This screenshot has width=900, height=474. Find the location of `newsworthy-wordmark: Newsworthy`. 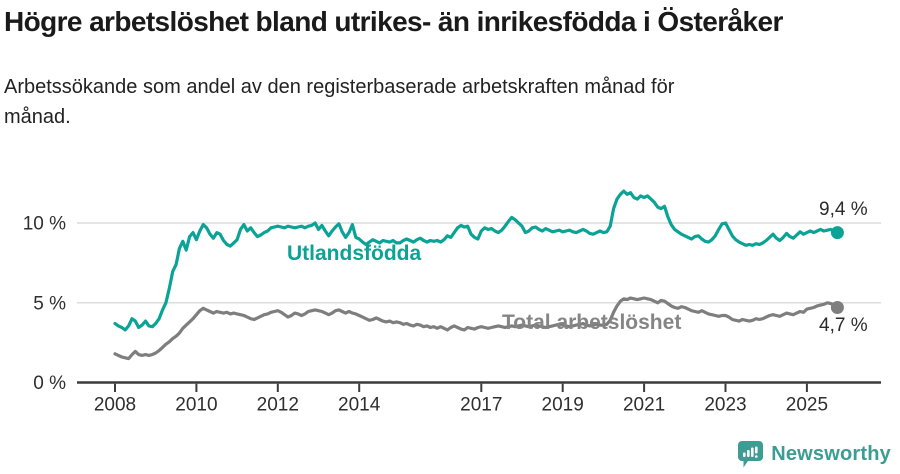

newsworthy-wordmark: Newsworthy is located at coordinates (831, 454).